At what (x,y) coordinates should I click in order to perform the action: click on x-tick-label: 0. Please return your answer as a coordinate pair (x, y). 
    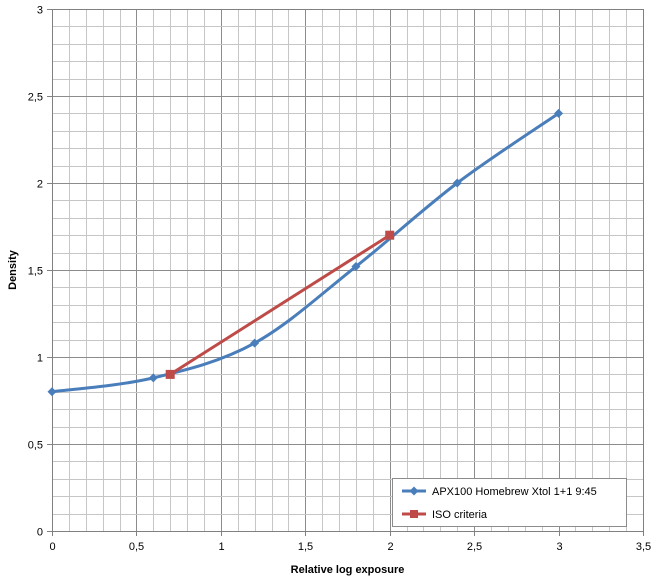
    Looking at the image, I should click on (52, 547).